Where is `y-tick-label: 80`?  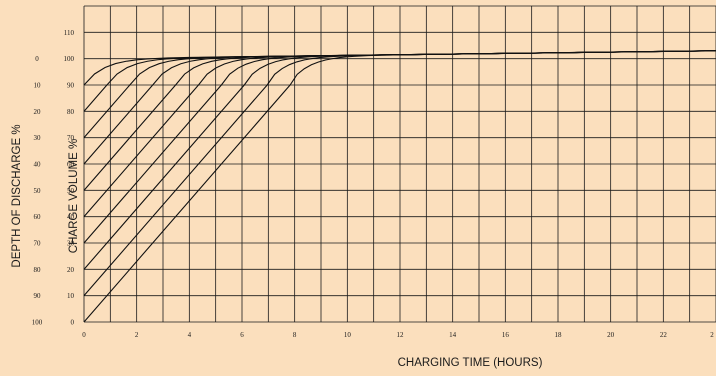 y-tick-label: 80 is located at coordinates (71, 112).